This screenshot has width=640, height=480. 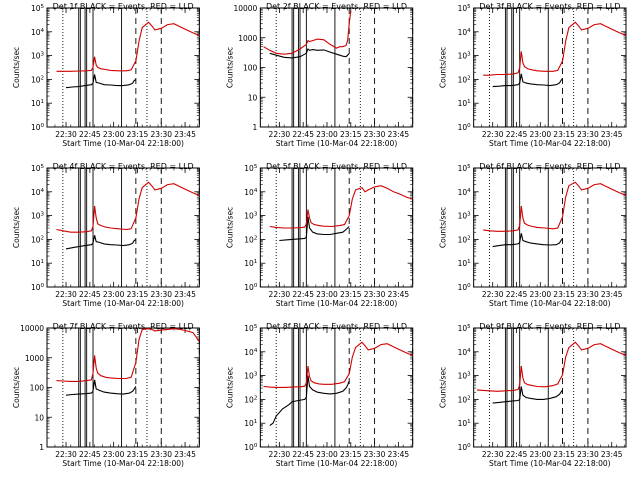 What do you see at coordinates (303, 294) in the screenshot?
I see `x-tick-label: 22:45` at bounding box center [303, 294].